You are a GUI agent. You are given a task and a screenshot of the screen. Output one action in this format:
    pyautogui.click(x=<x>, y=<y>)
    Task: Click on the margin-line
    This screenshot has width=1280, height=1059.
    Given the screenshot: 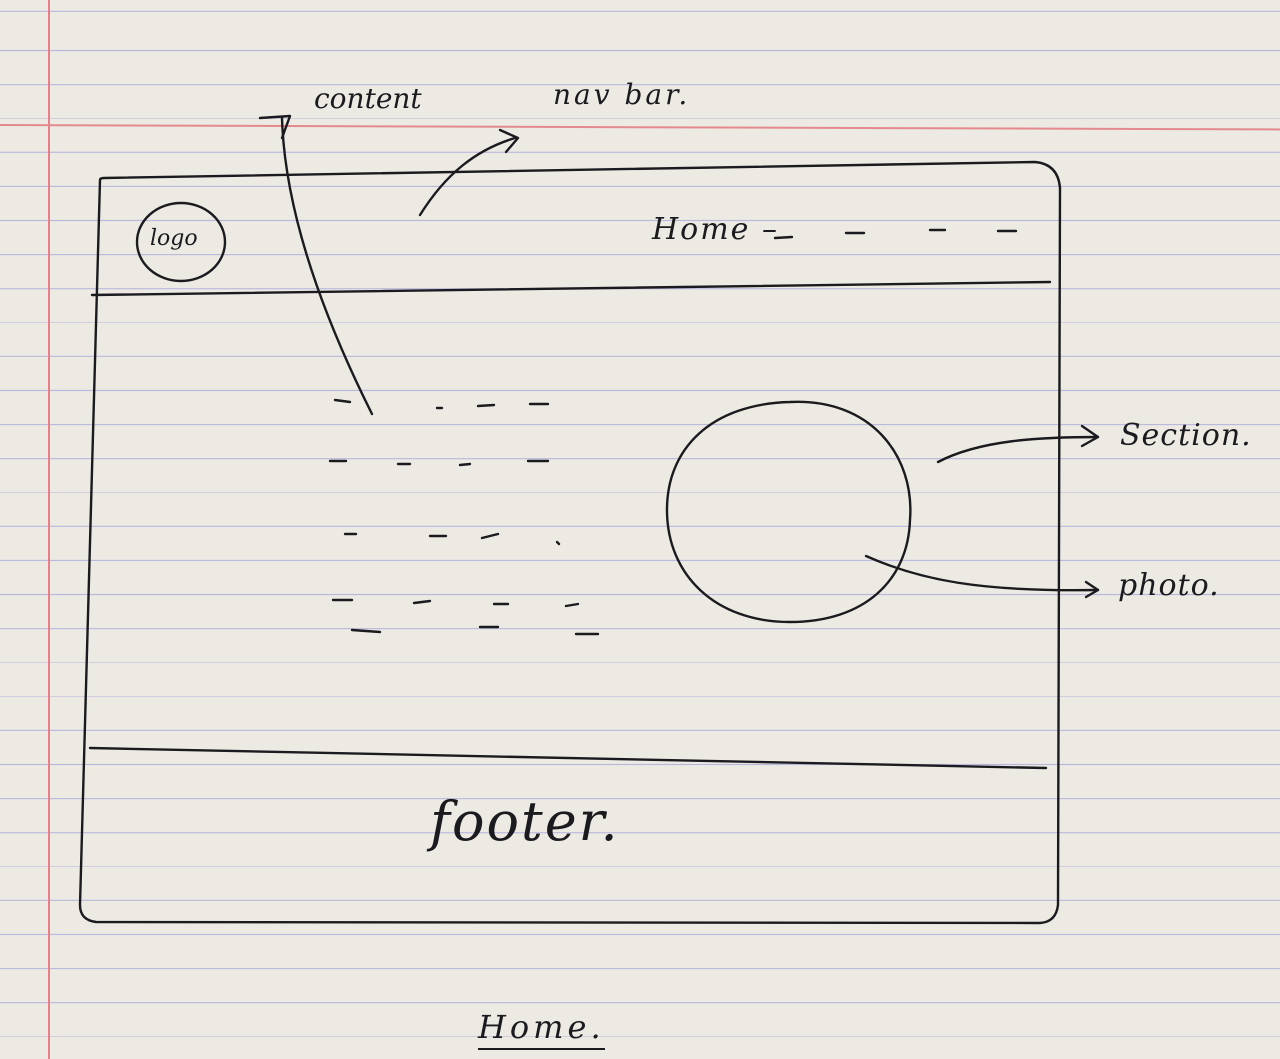 What is the action you would take?
    pyautogui.click(x=49, y=529)
    